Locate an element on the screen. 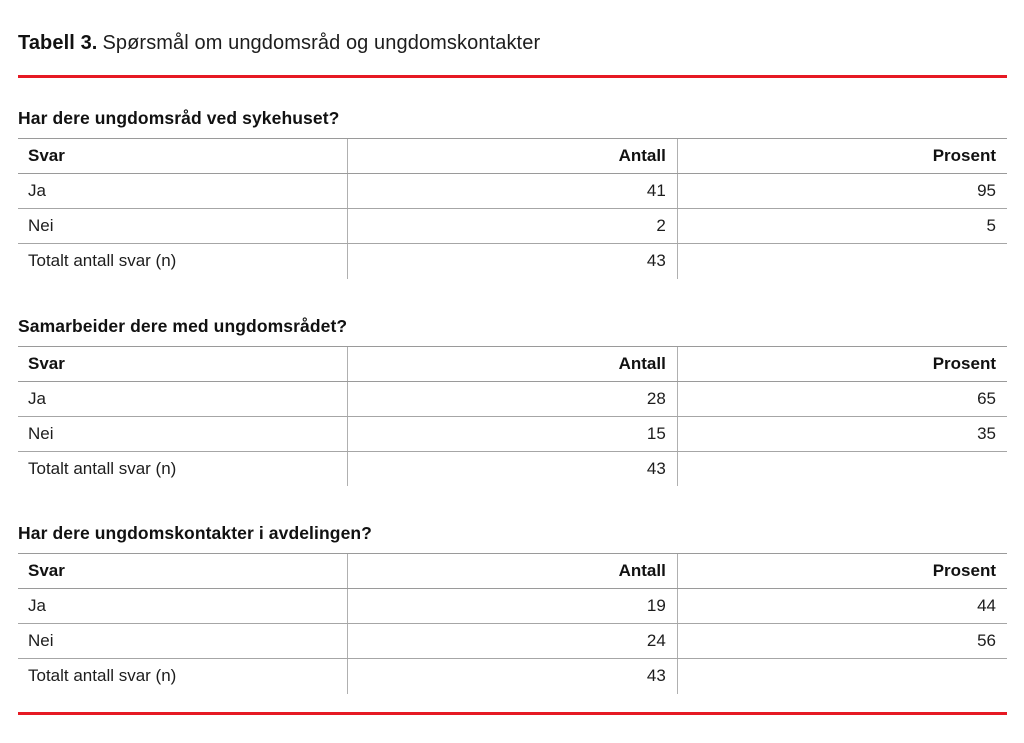 The image size is (1024, 743). cell-antall: 2 is located at coordinates (512, 226).